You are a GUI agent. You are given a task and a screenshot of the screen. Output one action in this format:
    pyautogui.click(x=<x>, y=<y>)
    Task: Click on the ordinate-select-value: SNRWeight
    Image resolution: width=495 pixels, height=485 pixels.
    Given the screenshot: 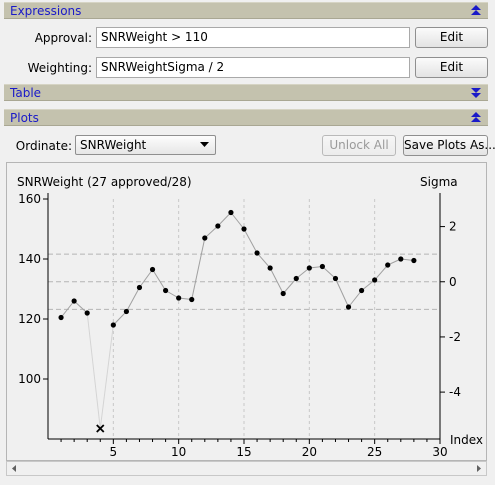 What is the action you would take?
    pyautogui.click(x=113, y=145)
    